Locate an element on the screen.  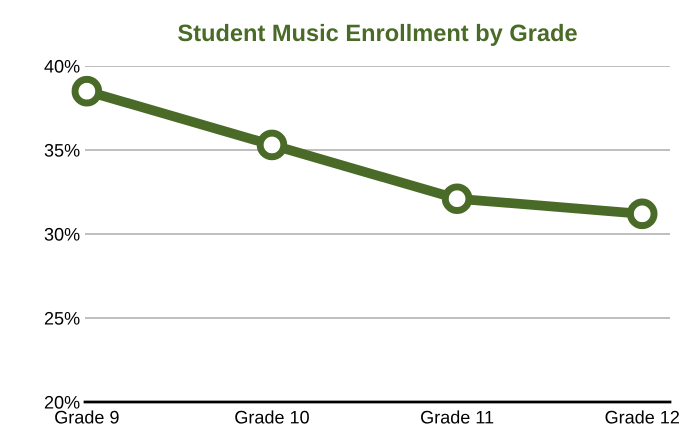
y-tick-label: 30% is located at coordinates (62, 234).